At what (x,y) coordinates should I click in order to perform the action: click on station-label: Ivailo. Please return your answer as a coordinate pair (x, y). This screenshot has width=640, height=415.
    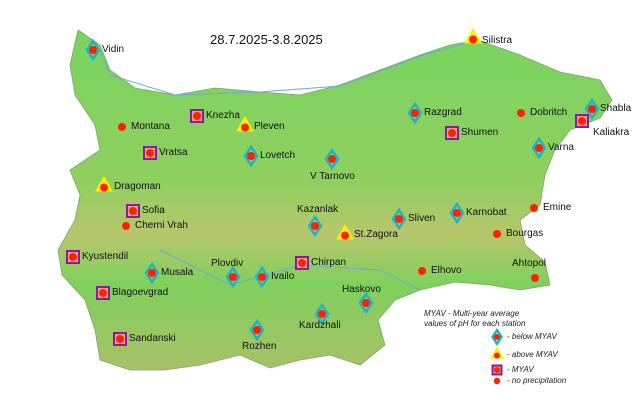
    Looking at the image, I should click on (283, 276).